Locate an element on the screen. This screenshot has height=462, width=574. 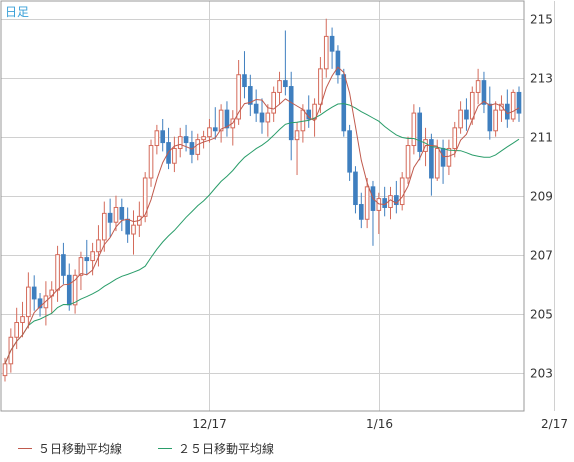
x-axis: 12/171/162/173/19 is located at coordinates (380, 424).